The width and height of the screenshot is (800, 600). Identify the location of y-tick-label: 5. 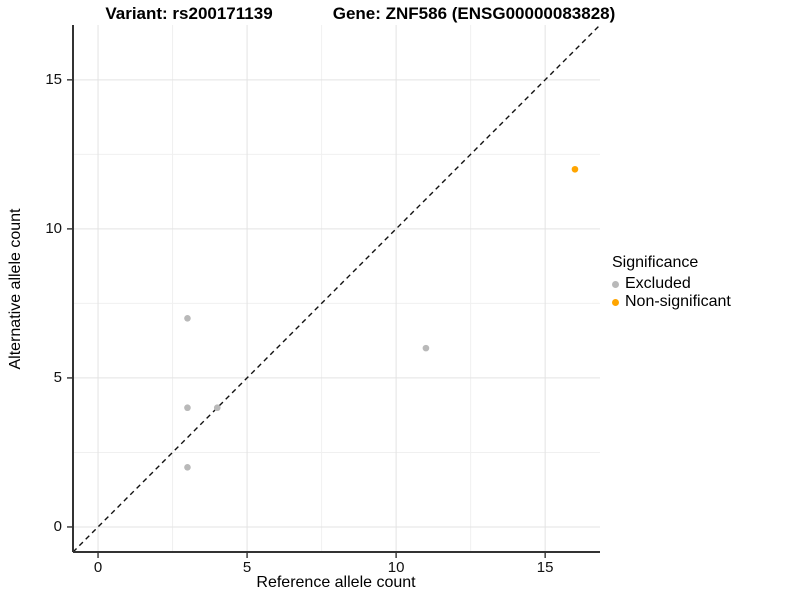
(57, 377).